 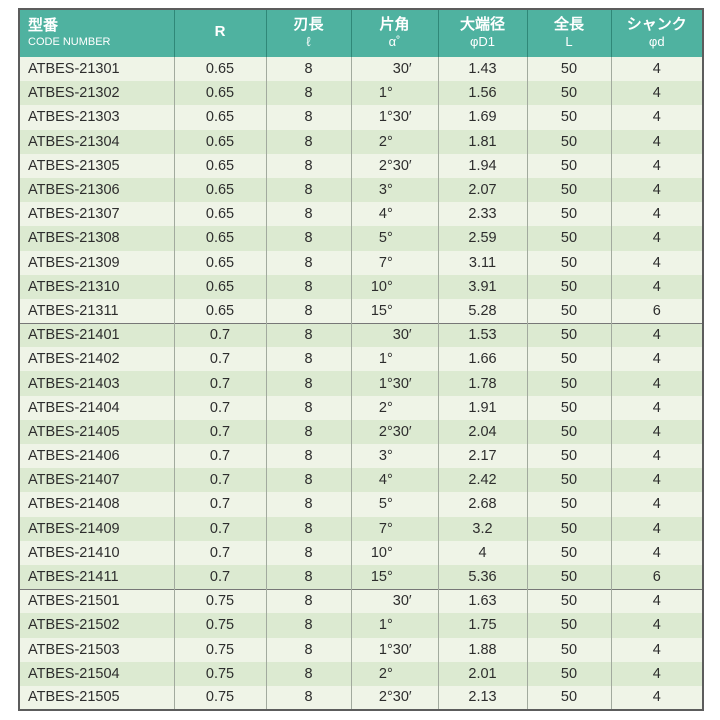 I want to click on table-row: ATBES-21309 0.65 8 7° 3.11 50 4, so click(x=361, y=262).